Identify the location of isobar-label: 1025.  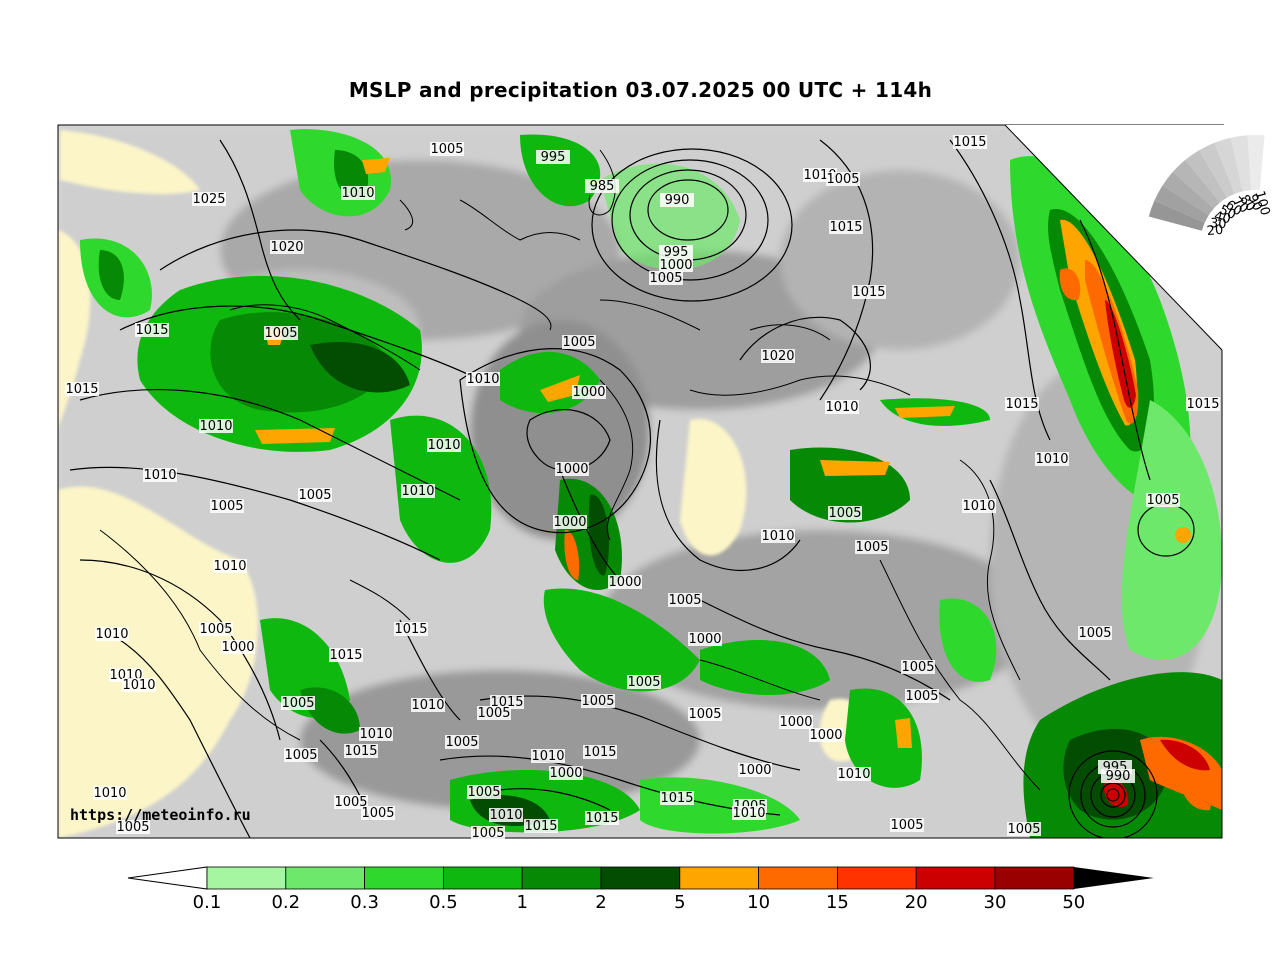
(208, 199).